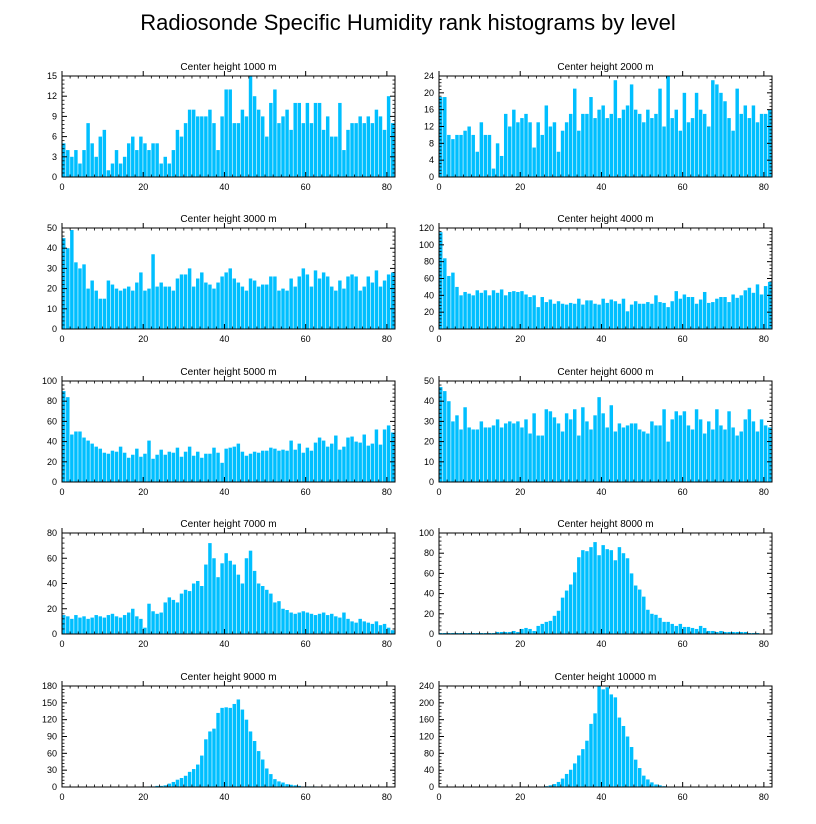 This screenshot has width=816, height=824. I want to click on y-tick-label: 15, so click(52, 76).